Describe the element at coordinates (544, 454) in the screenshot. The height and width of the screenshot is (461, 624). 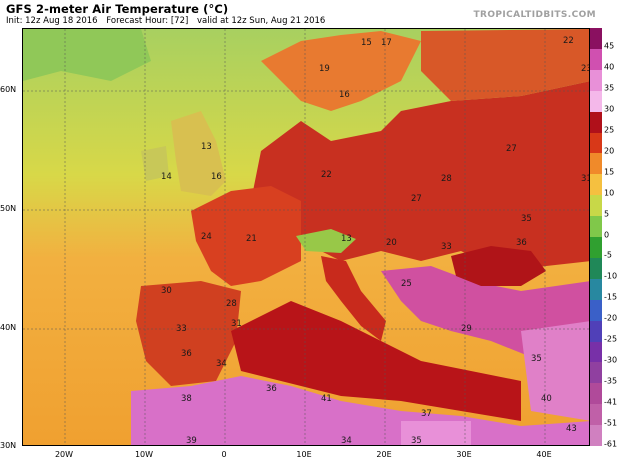
I see `lon-label-40e: 40E` at that location.